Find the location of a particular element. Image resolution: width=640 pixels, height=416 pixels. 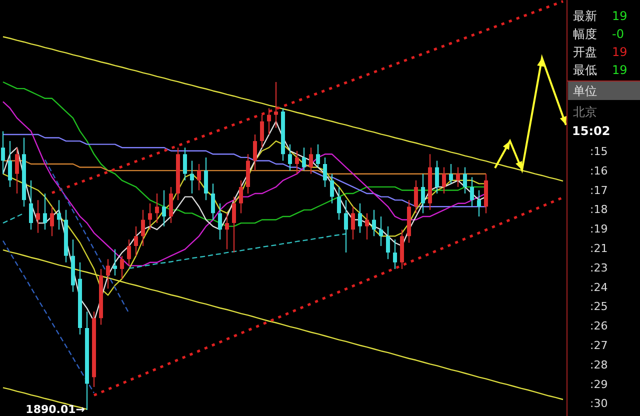

text: :25 is located at coordinates (599, 307).